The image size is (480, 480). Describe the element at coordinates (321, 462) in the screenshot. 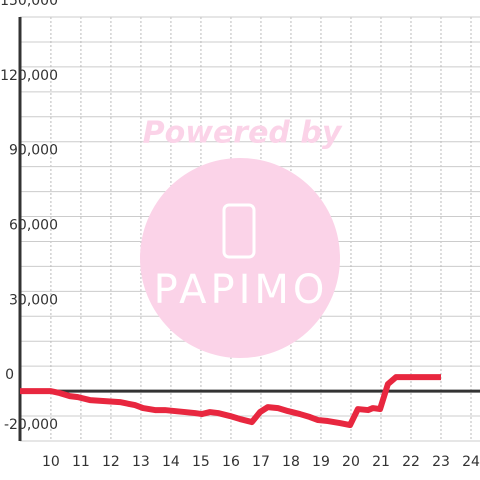

I see `x-tick-label: 19` at that location.